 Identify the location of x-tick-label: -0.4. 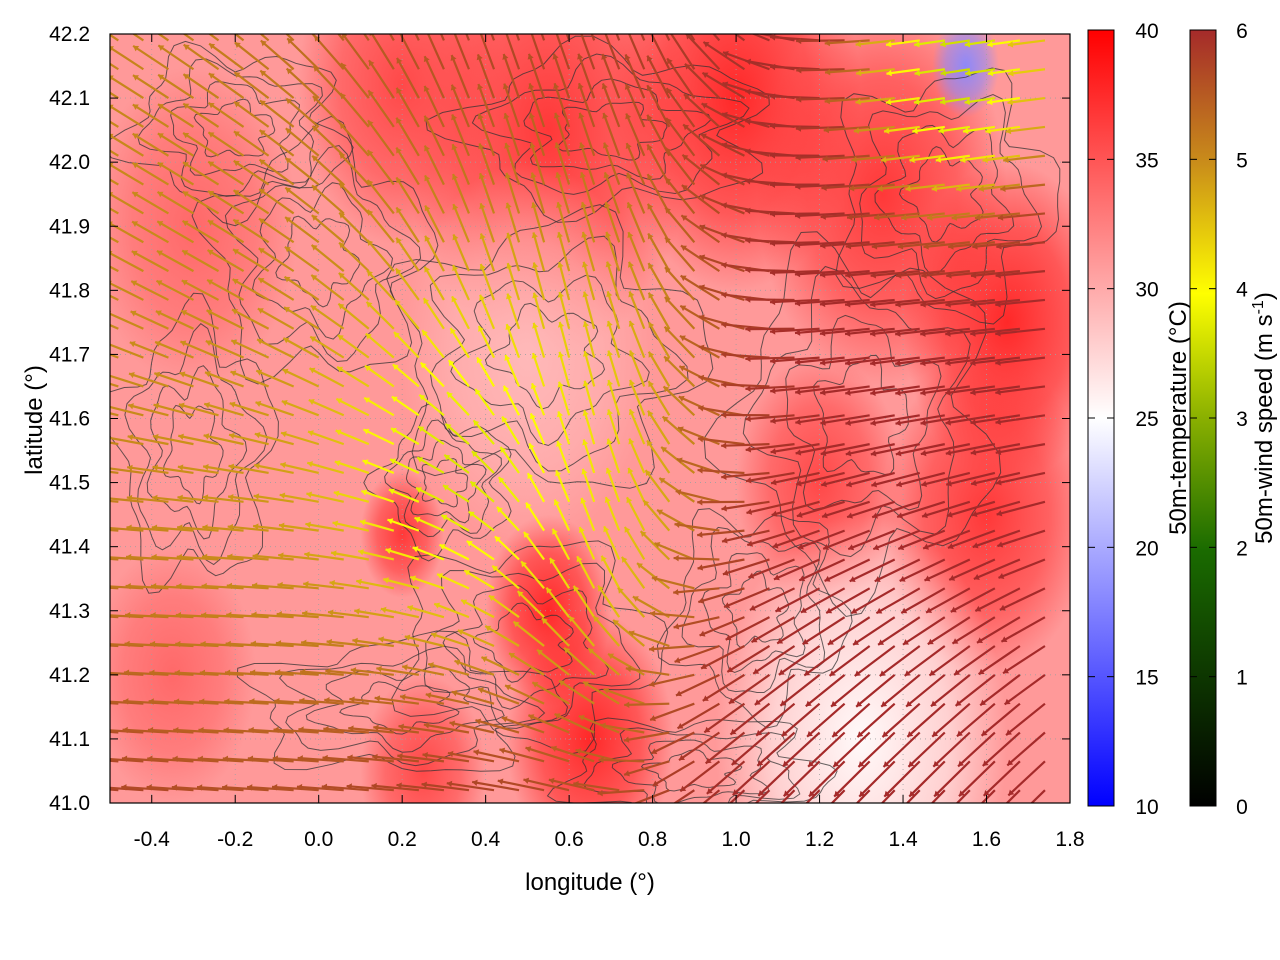
(152, 839).